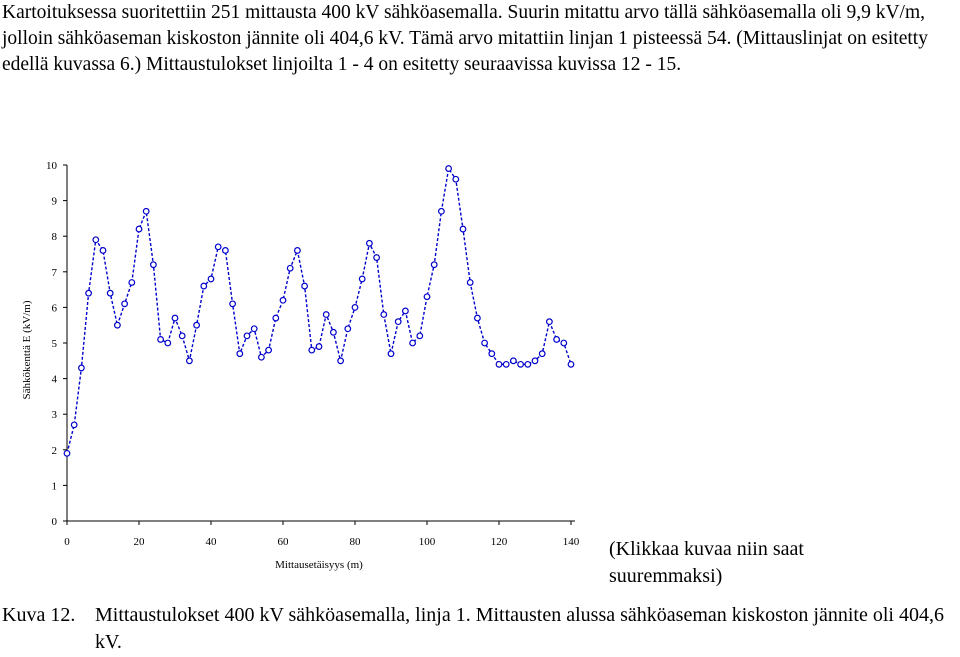 The image size is (960, 657). Describe the element at coordinates (322, 542) in the screenshot. I see `x-tick-labels: 0 20 40 60 80 100 120 140` at that location.